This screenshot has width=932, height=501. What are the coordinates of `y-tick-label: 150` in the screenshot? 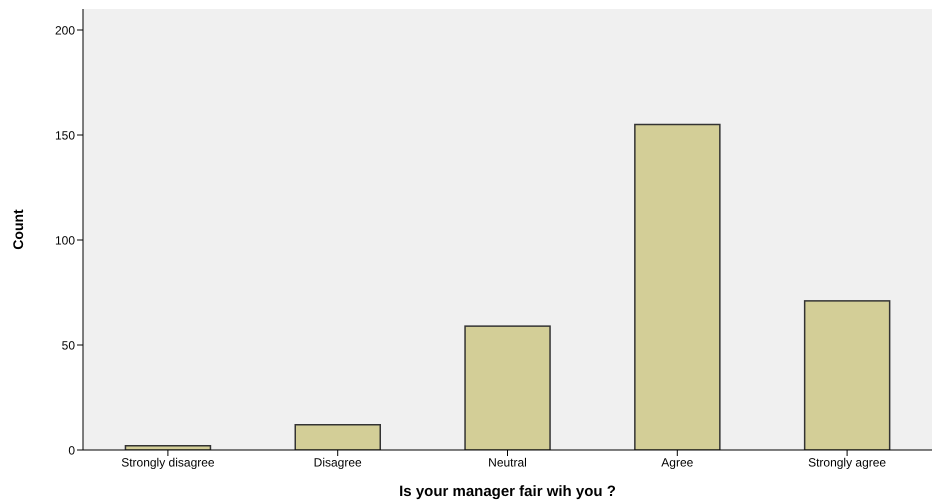 It's located at (65, 135).